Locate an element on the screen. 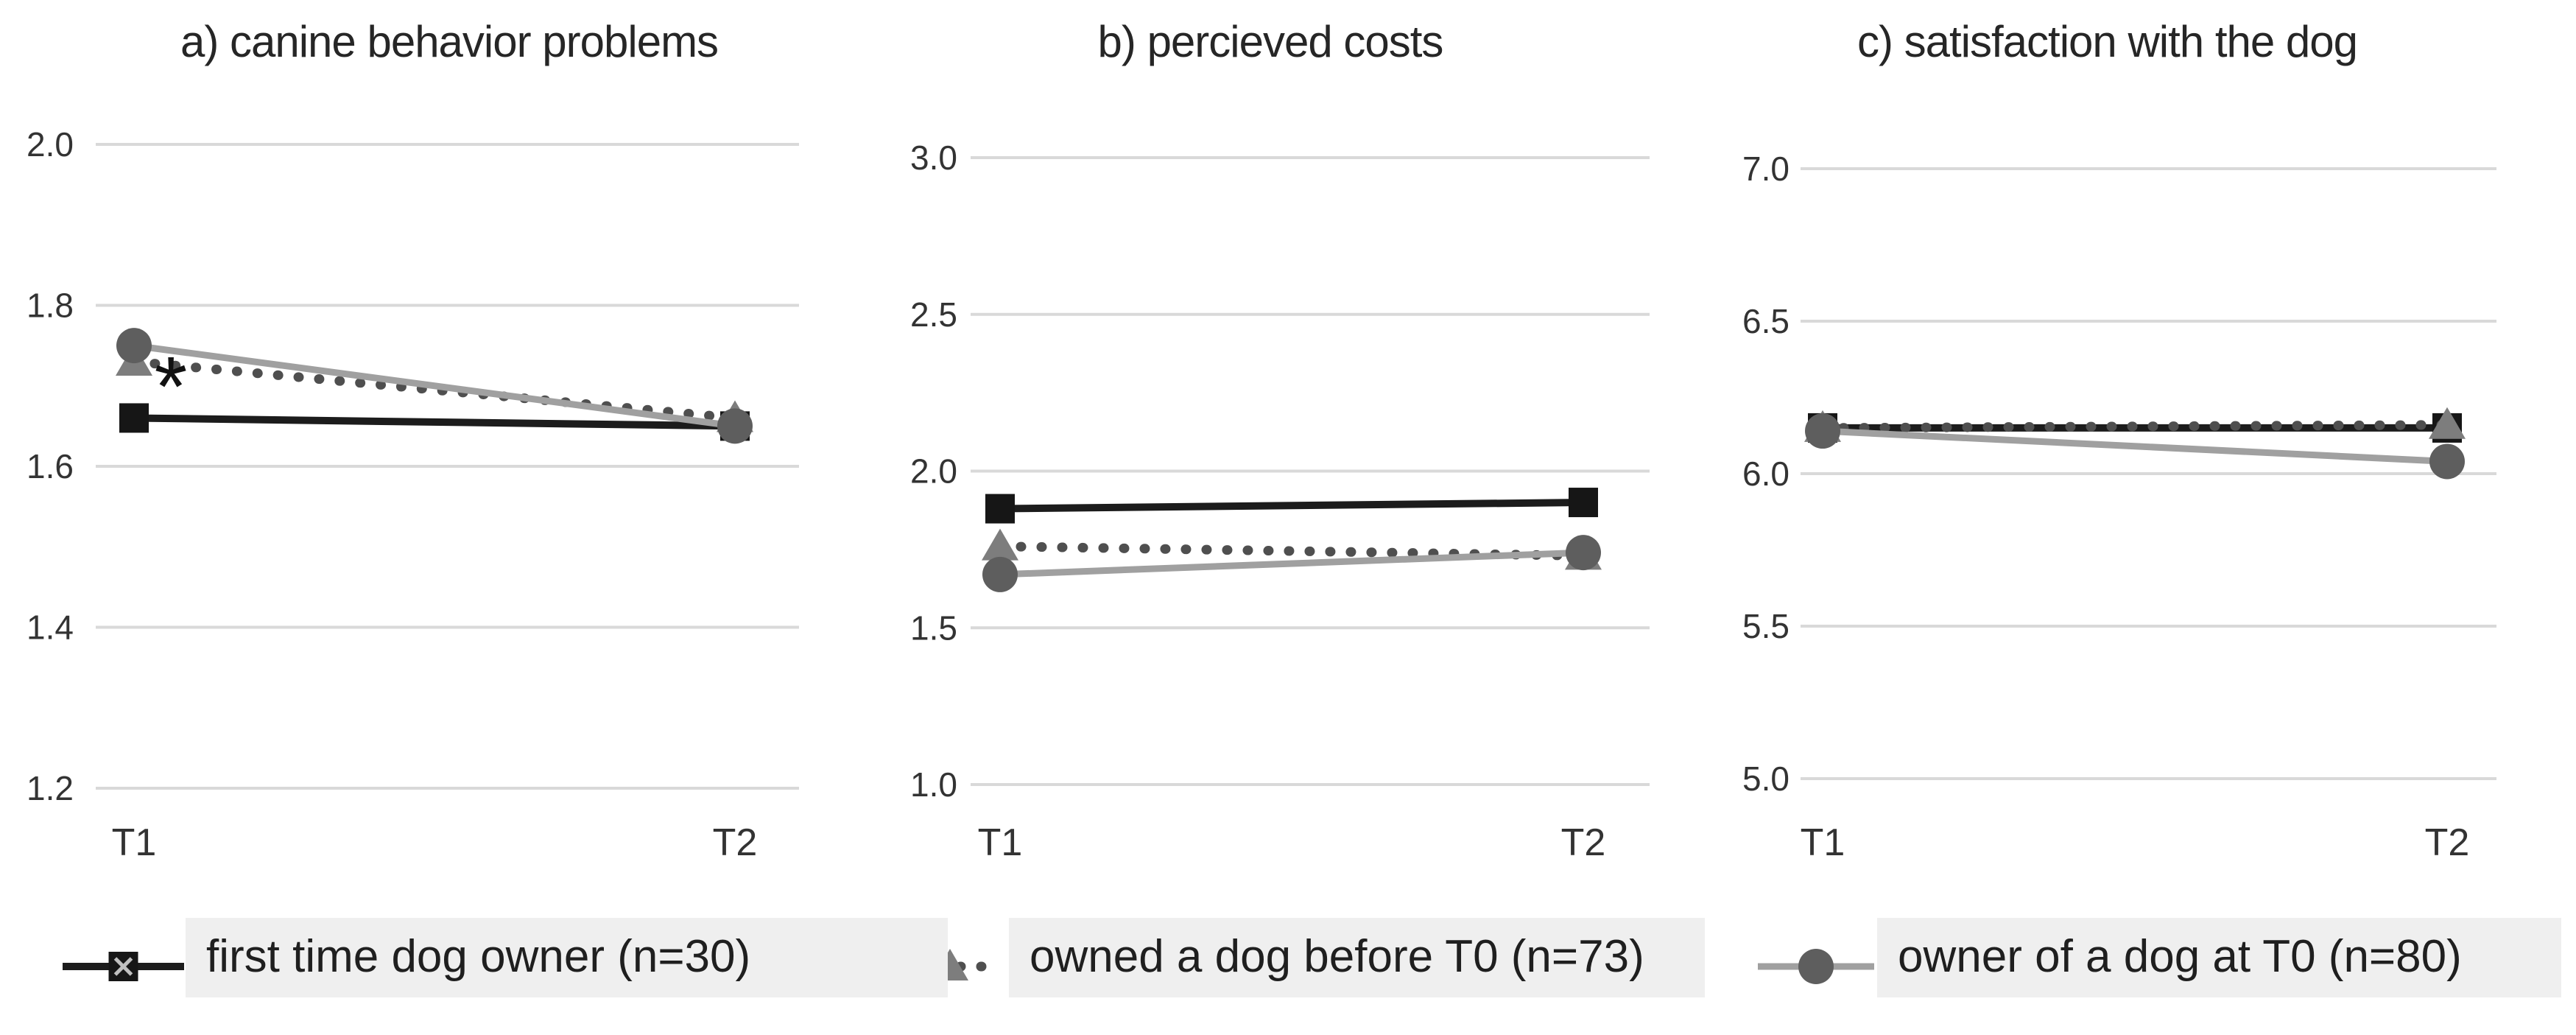 This screenshot has height=1035, width=2576. y-tick-label: 5.0 is located at coordinates (1766, 778).